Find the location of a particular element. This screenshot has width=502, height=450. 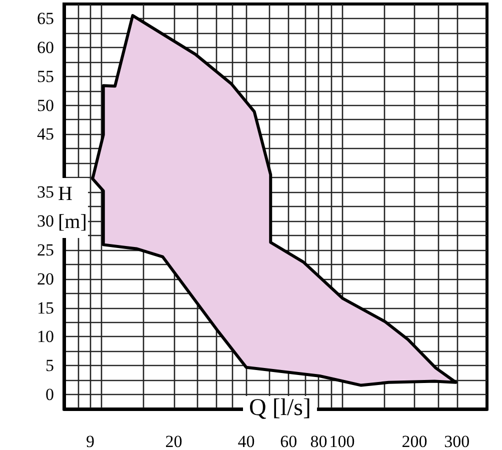

x-tick-label: 40 is located at coordinates (246, 441).